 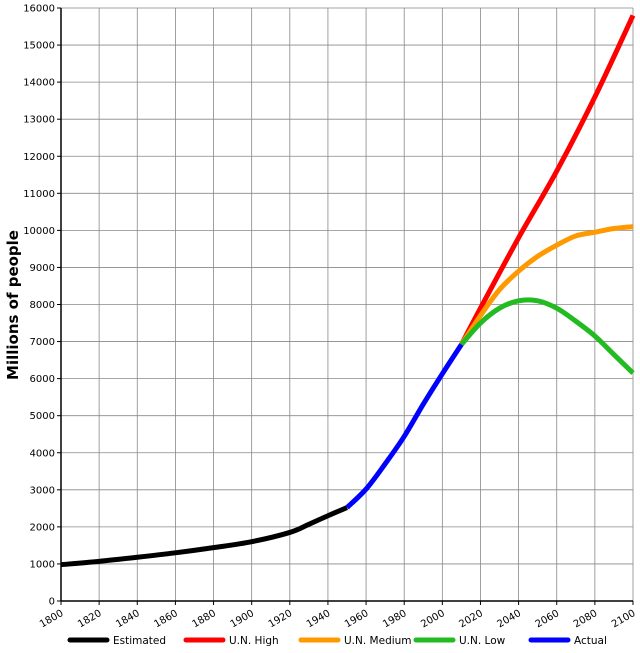 I want to click on x-tick-label: 1820, so click(x=90, y=619).